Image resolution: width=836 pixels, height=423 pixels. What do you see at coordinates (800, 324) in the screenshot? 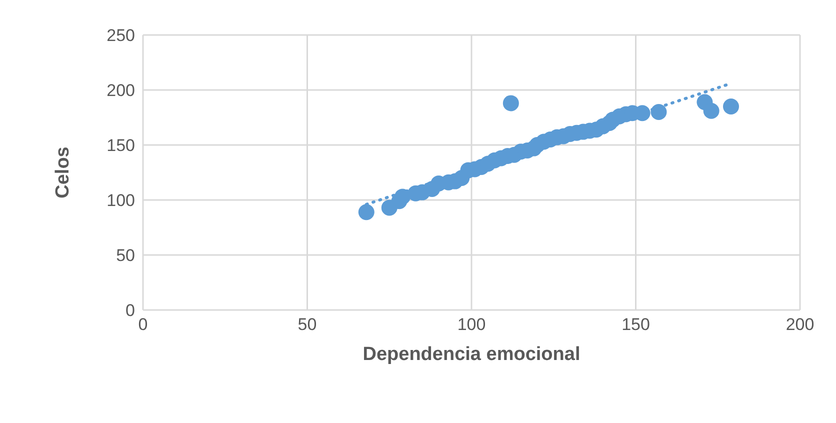
I see `x-tick-label: 200` at bounding box center [800, 324].